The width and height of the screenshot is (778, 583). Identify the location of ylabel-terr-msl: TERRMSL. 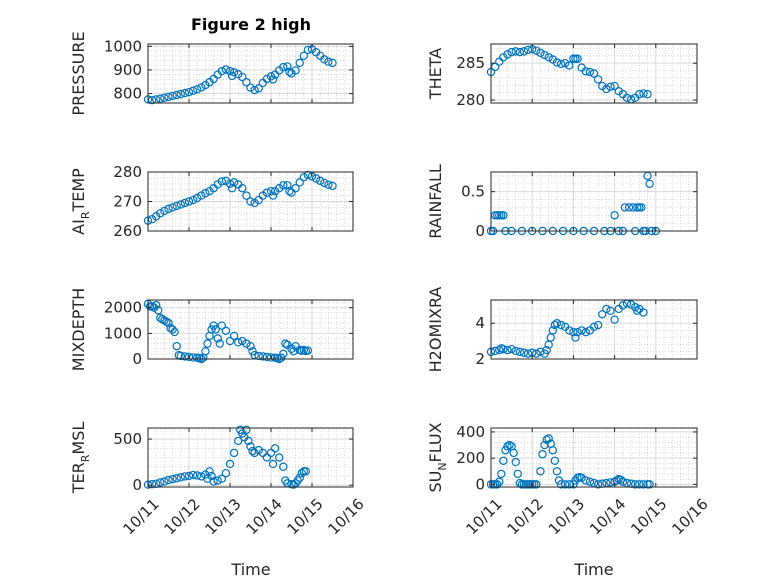
(80, 458).